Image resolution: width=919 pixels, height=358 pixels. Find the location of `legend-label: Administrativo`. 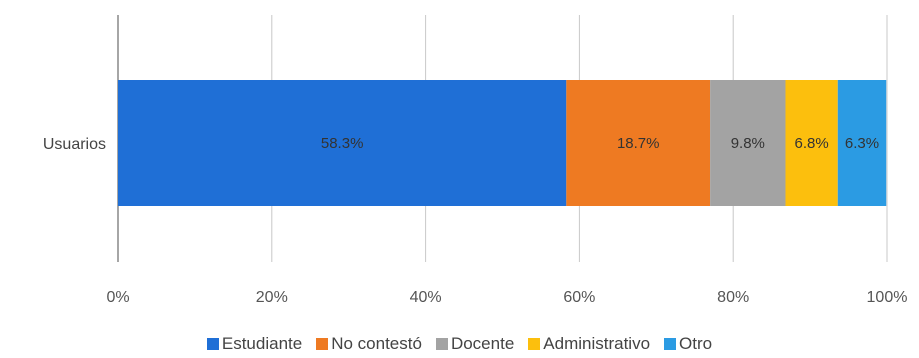

legend-label: Administrativo is located at coordinates (597, 343).